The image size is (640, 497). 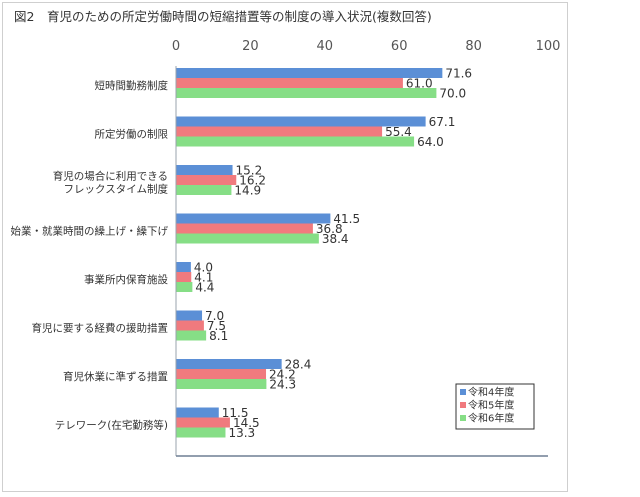 I want to click on x-tick-label: 80, so click(x=473, y=46).